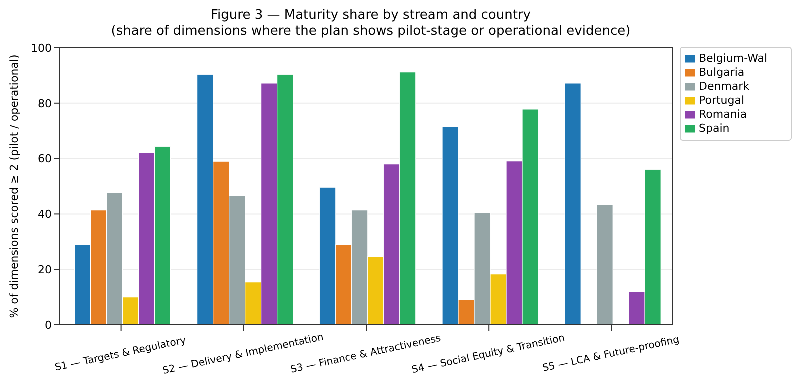  Describe the element at coordinates (371, 32) in the screenshot. I see `chart-subtitle: (share of dimensions where the plan shows pilot-stage or operational evidence)` at that location.